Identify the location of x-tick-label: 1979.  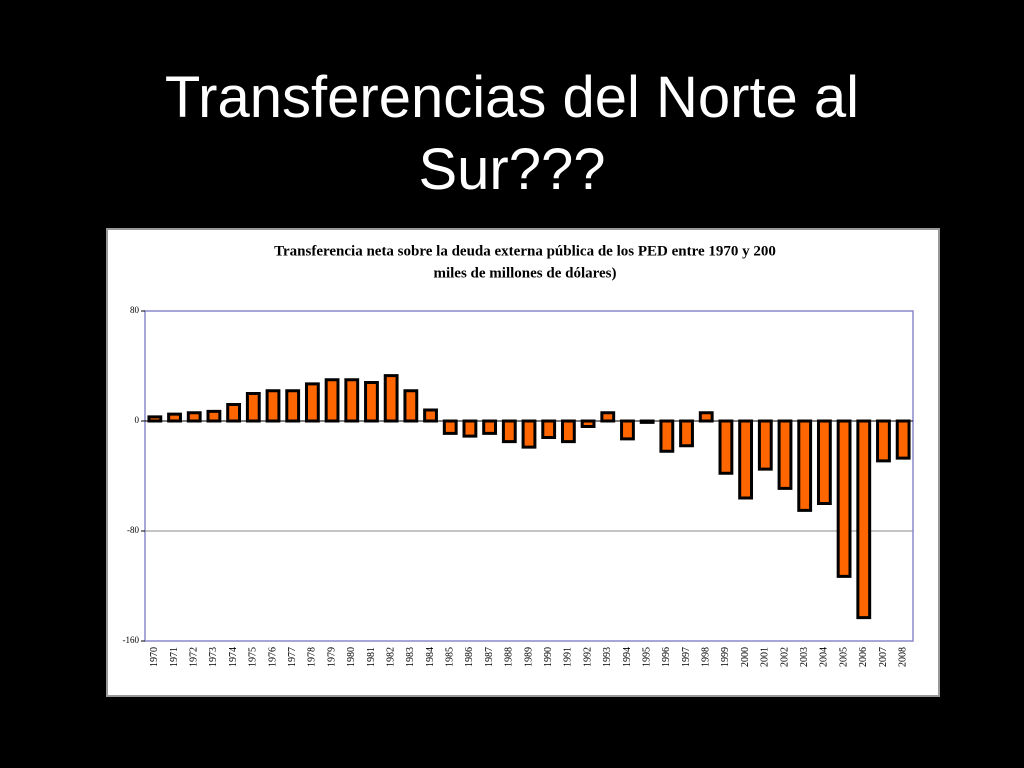
(331, 657).